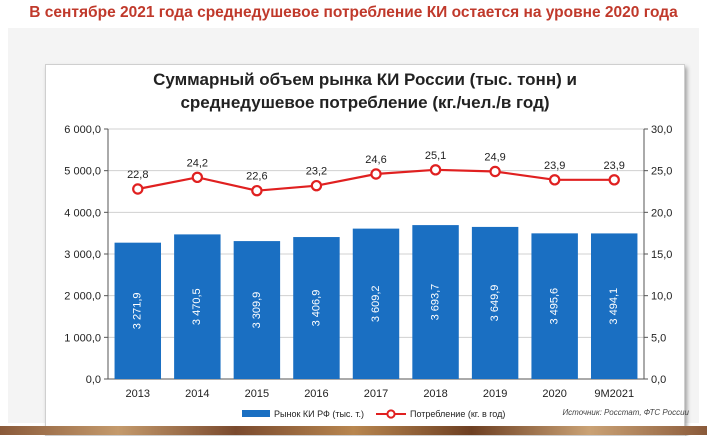 This screenshot has height=436, width=707. I want to click on line-value-label: 24,6, so click(375, 160).